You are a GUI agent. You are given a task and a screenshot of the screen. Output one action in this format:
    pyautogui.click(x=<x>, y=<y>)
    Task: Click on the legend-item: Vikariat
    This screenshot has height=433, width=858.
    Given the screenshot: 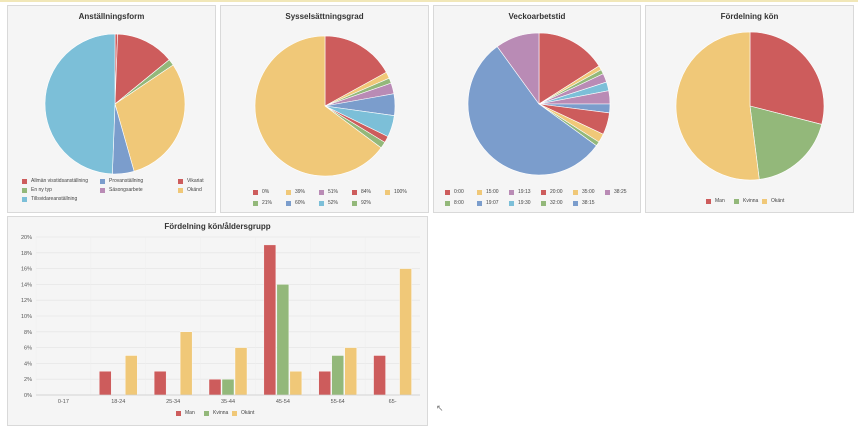 What is the action you would take?
    pyautogui.click(x=191, y=181)
    